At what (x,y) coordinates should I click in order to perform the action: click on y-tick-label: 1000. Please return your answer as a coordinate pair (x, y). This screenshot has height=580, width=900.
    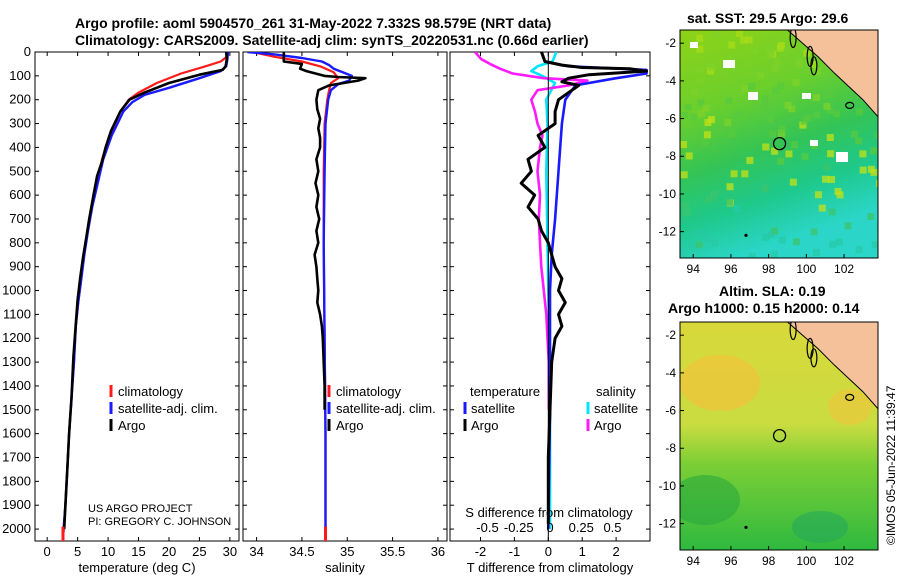
    Looking at the image, I should click on (16, 290).